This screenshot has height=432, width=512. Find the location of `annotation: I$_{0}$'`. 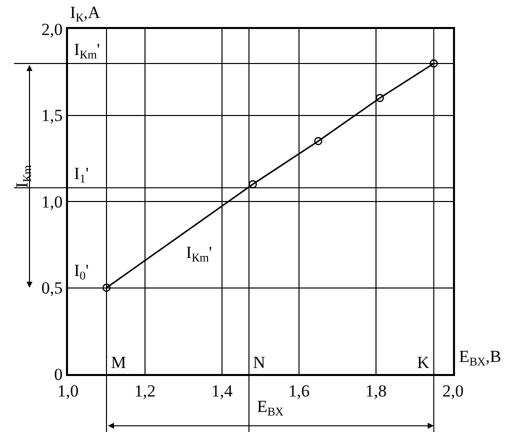

annotation: I$_{0}$' is located at coordinates (81, 272).